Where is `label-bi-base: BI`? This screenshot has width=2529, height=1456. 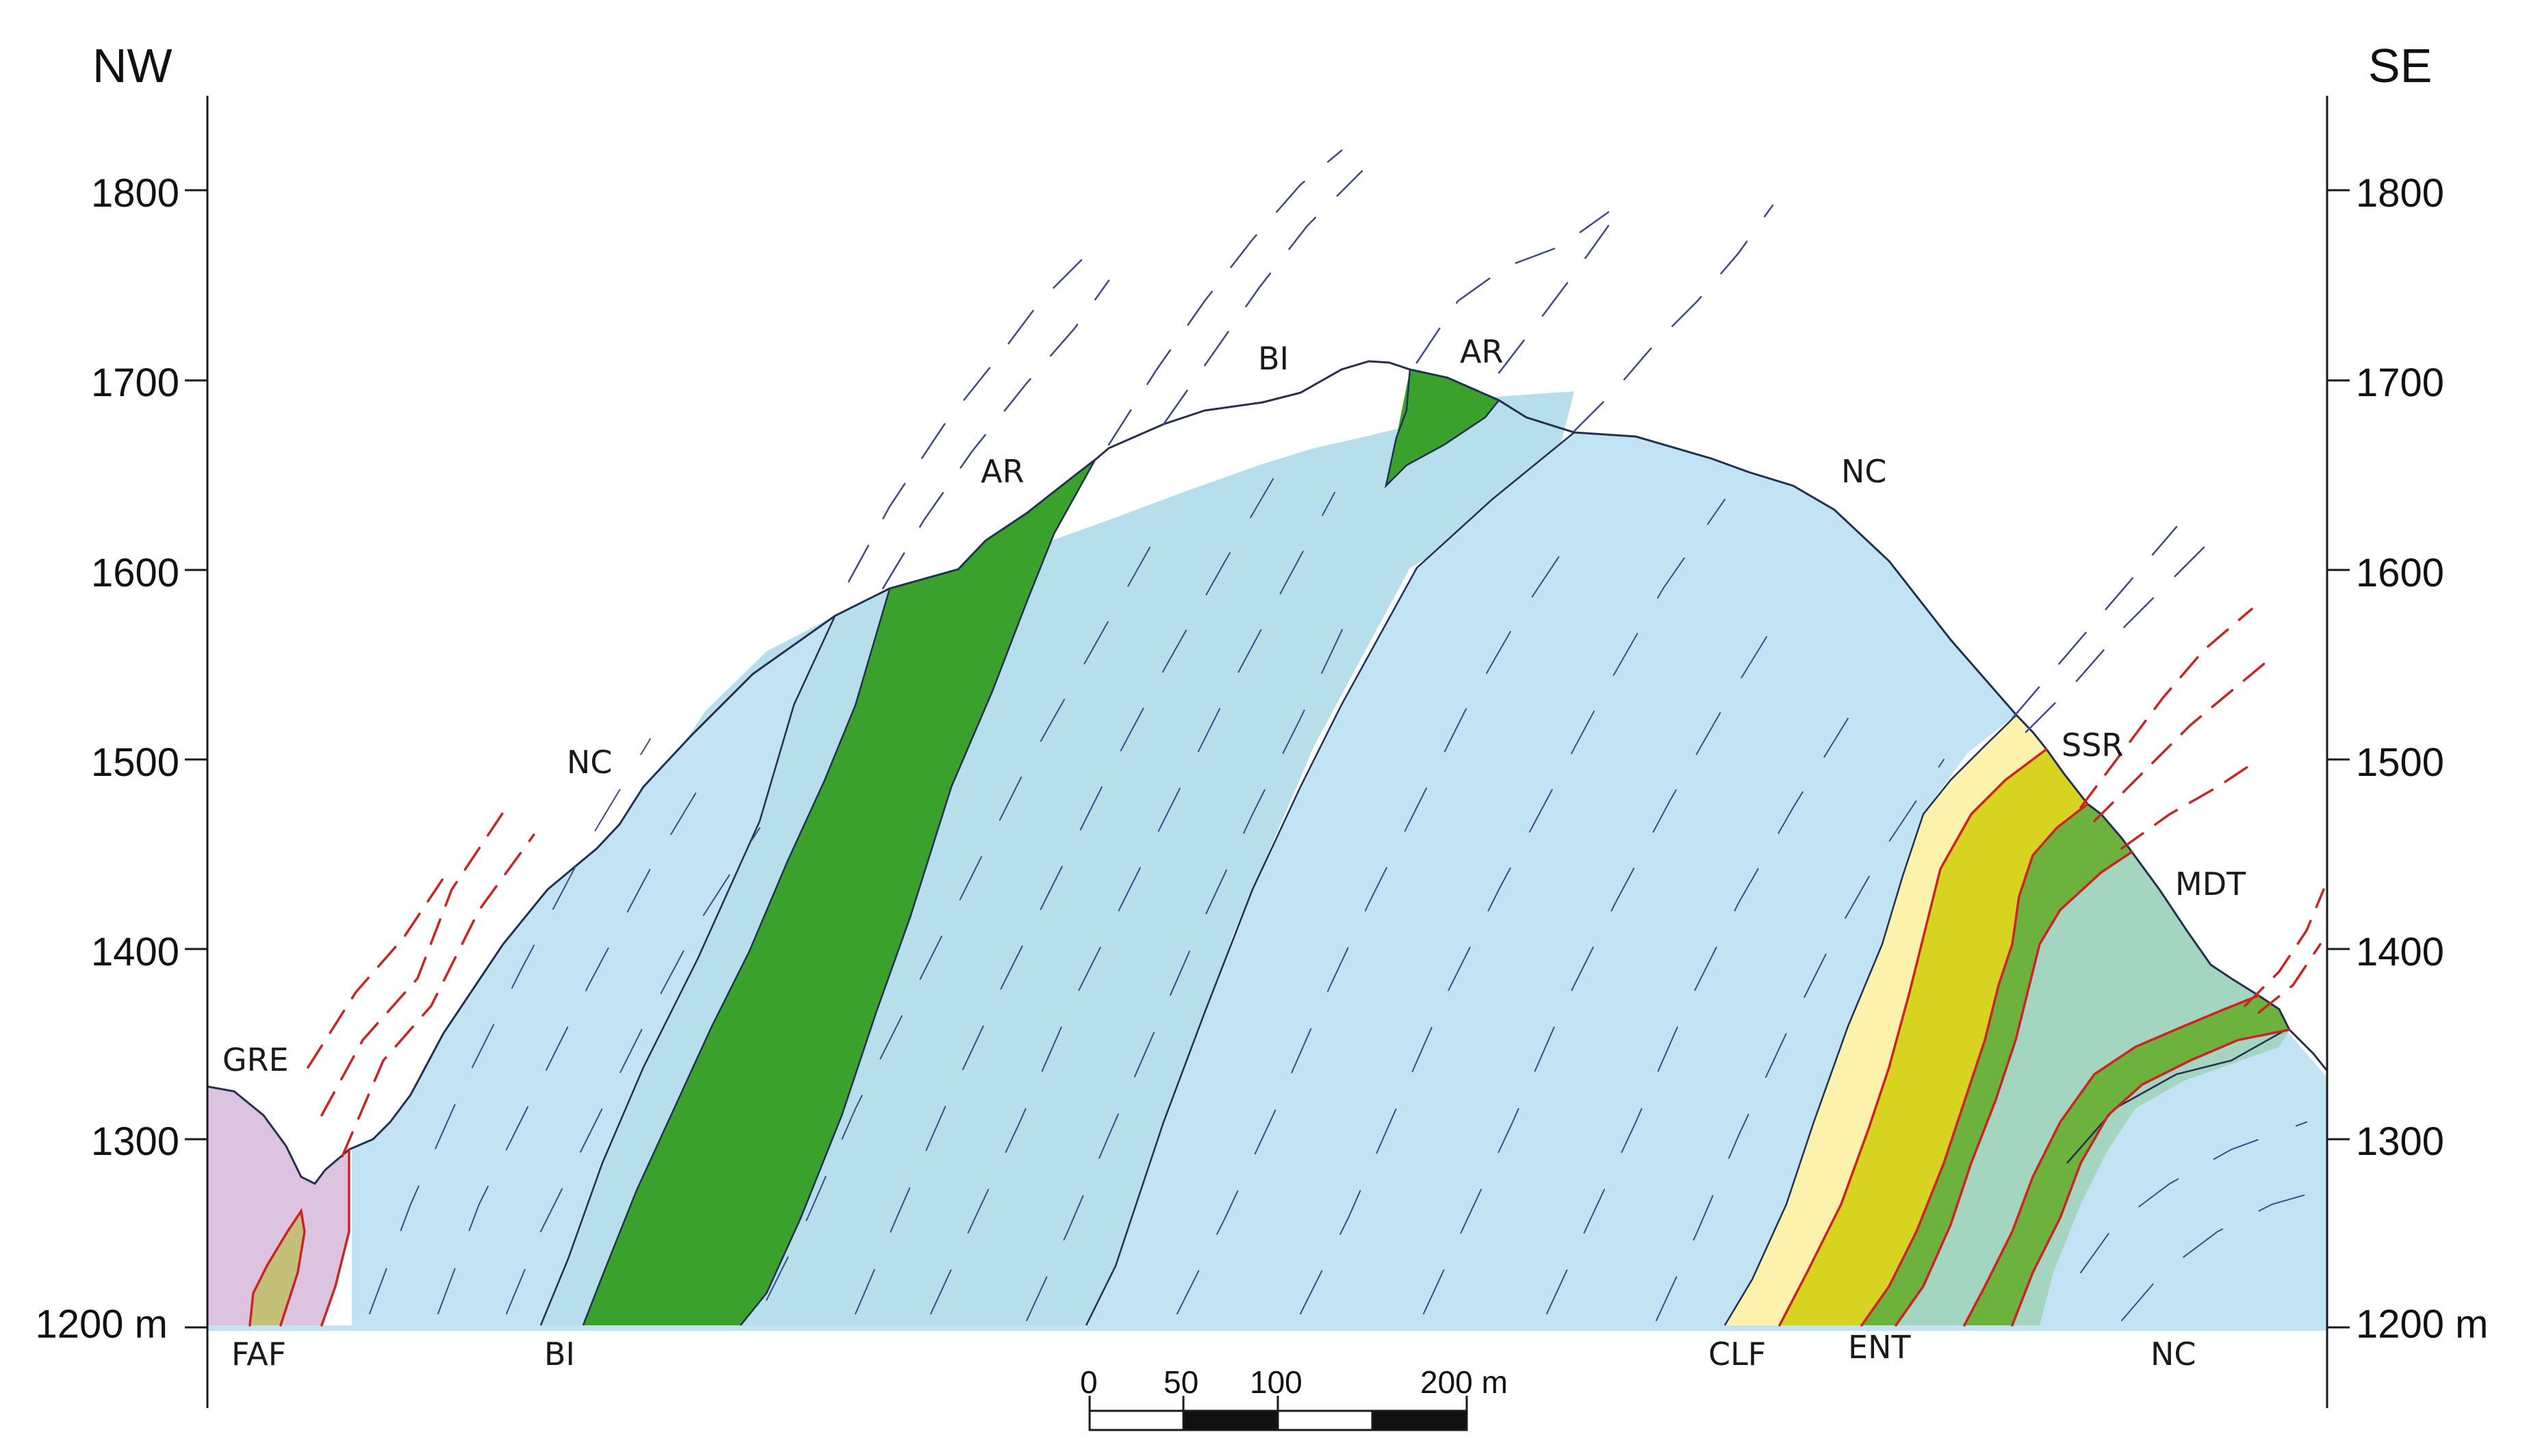 label-bi-base: BI is located at coordinates (559, 1354).